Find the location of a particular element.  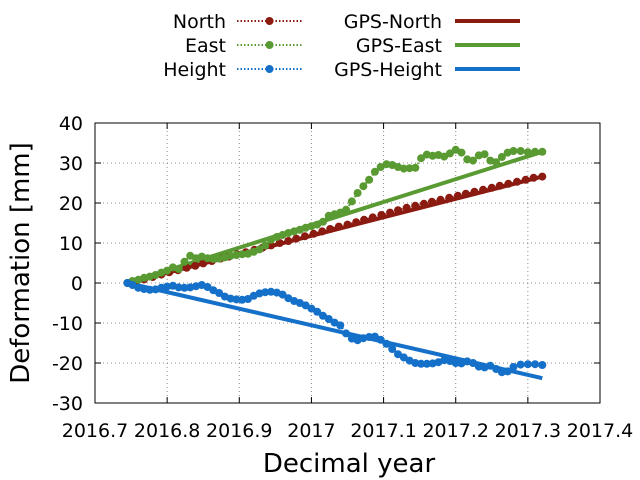

x-tick-label: 2016.9 is located at coordinates (239, 431).